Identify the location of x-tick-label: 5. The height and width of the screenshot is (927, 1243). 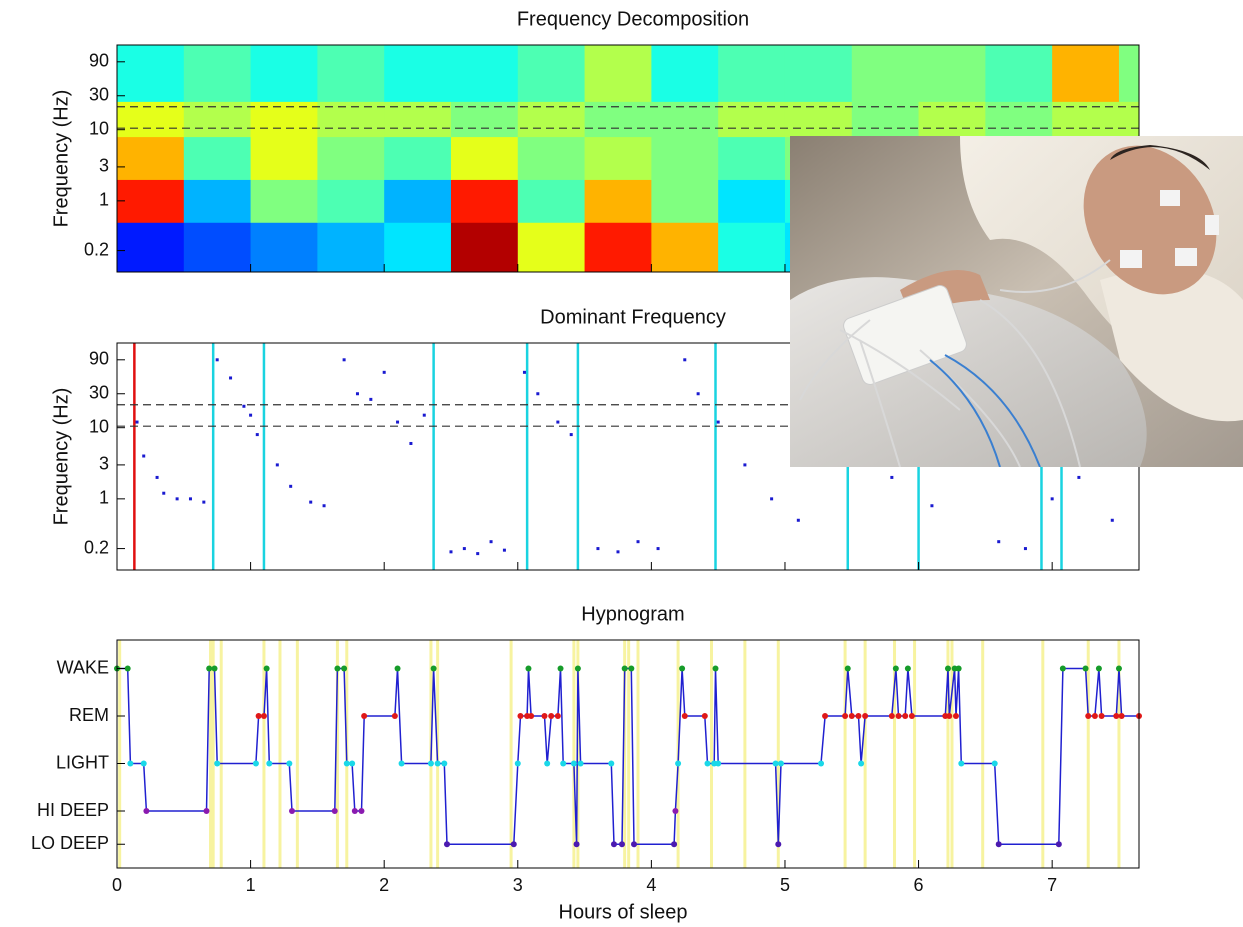
(785, 885).